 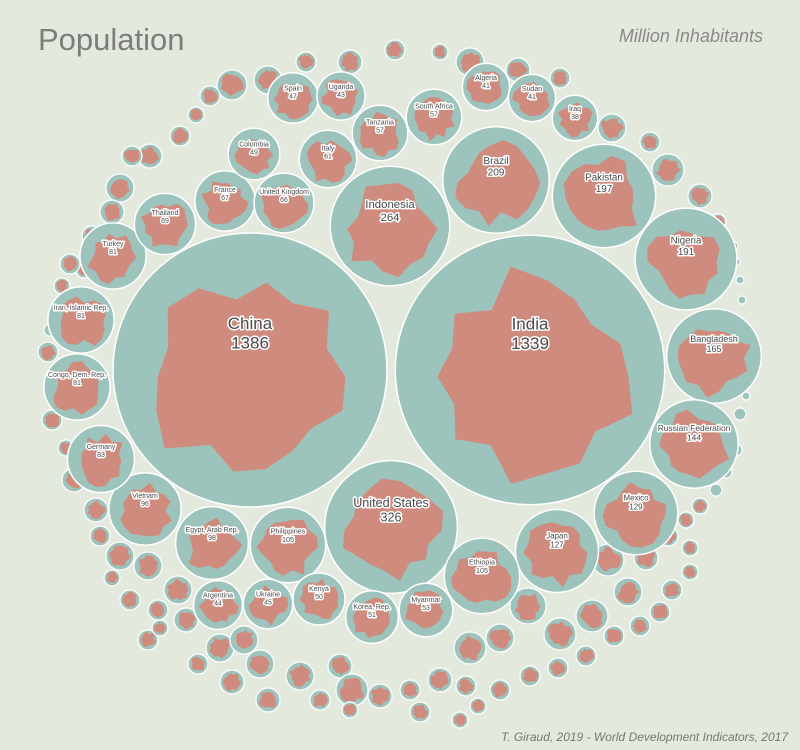 I want to click on bubble-label-china: China, so click(x=250, y=323).